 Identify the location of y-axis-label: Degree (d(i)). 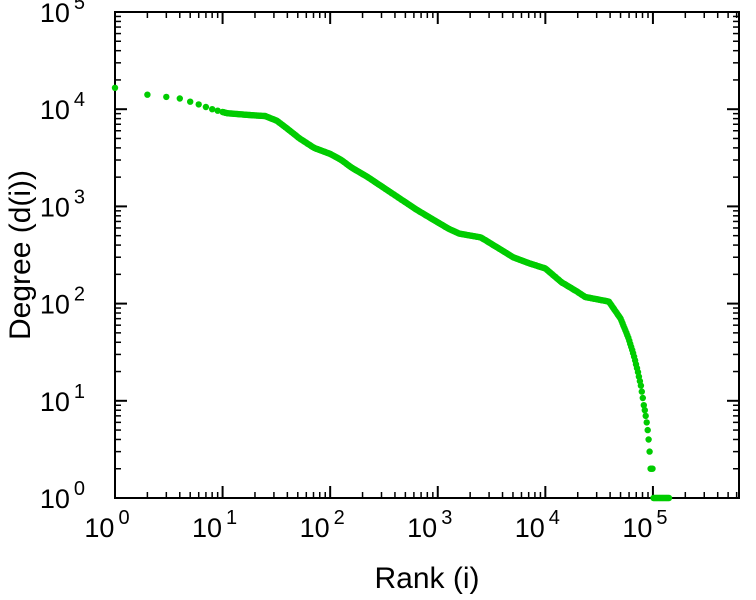
(20, 255).